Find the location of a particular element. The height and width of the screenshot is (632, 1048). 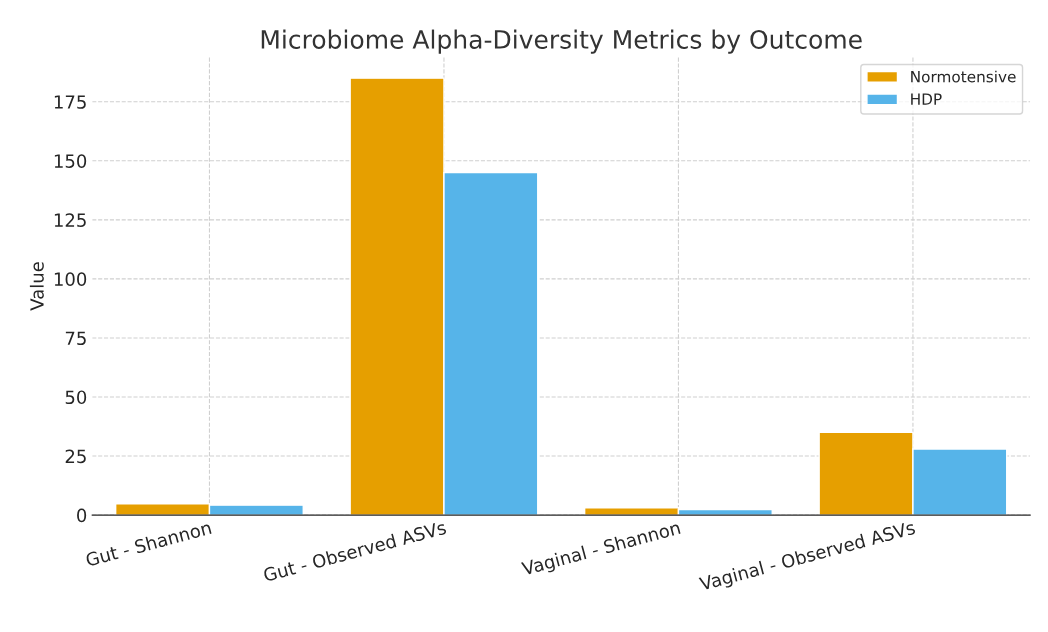

x-tick-label: Vaginal - Shannon is located at coordinates (601, 550).